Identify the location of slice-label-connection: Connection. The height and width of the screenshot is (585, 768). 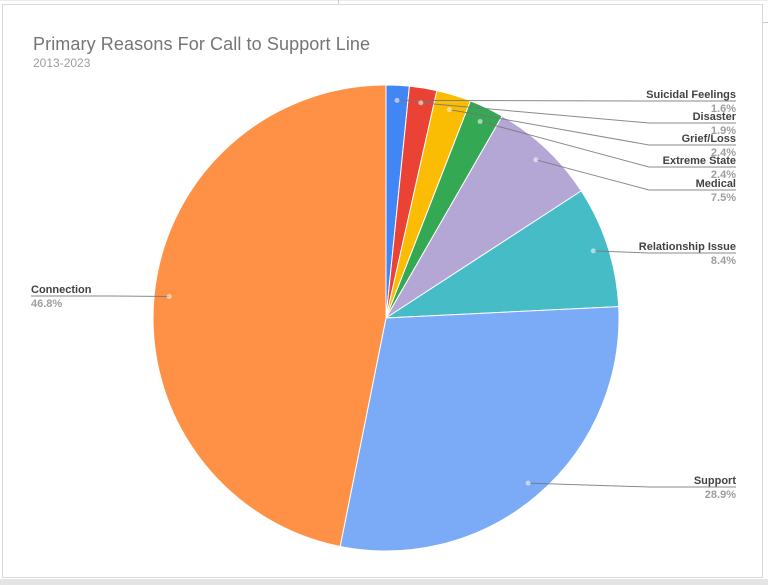
(61, 290).